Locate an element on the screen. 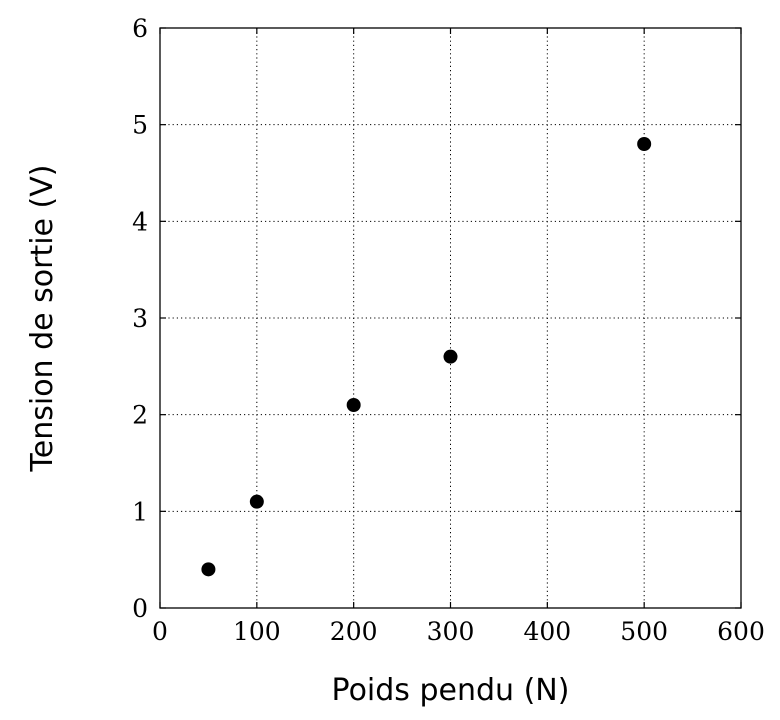 The height and width of the screenshot is (720, 780). x-tick-label: 300 is located at coordinates (451, 631).